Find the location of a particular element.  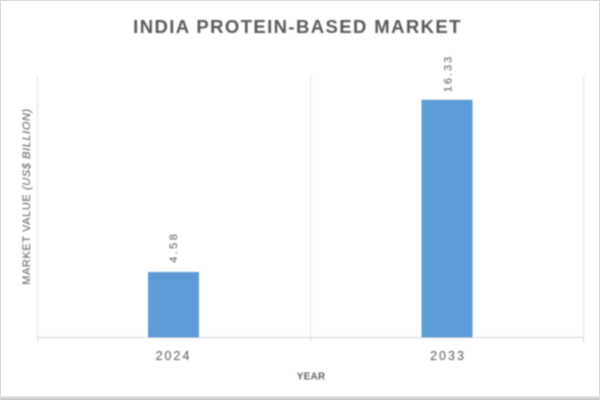

svg-text: 4.58 is located at coordinates (174, 247).